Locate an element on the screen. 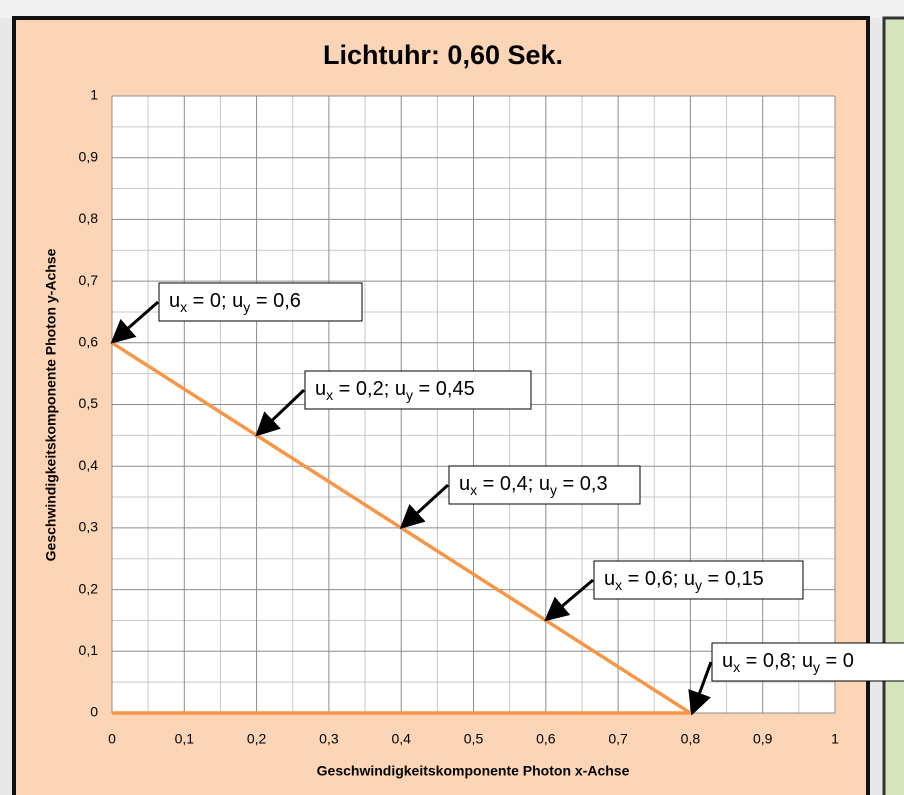 This screenshot has width=904, height=795. x-tick-label: 0 is located at coordinates (112, 739).